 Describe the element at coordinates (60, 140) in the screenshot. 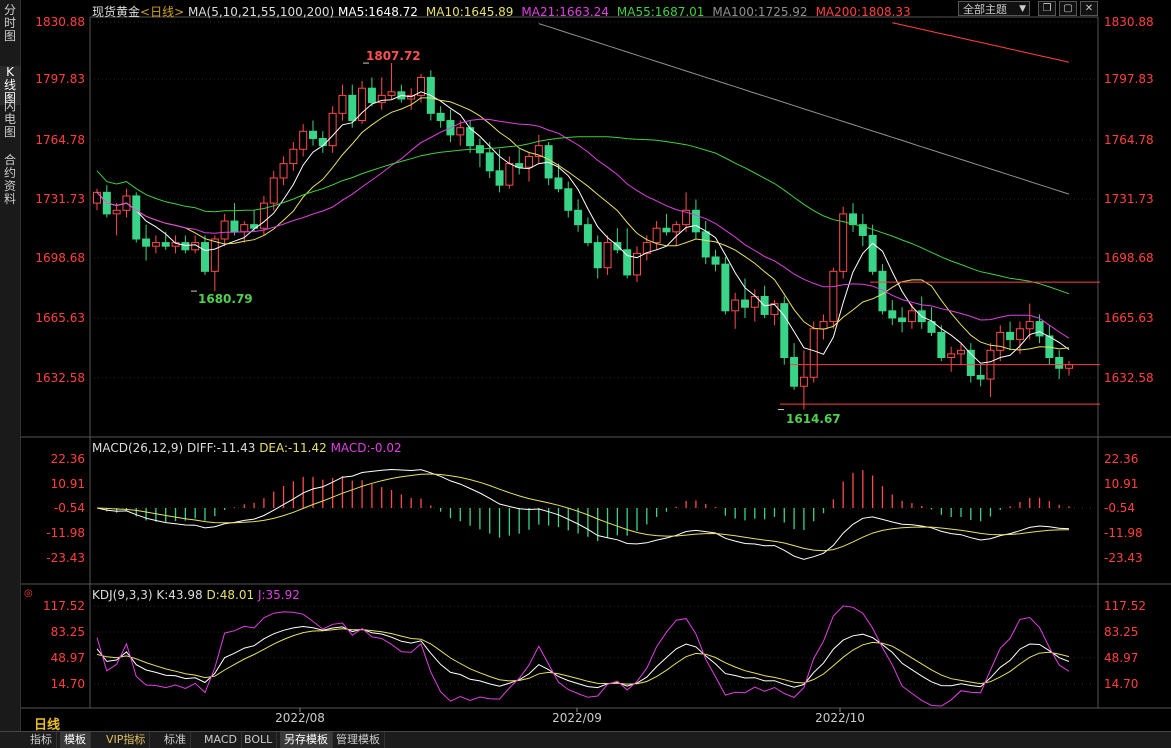

I see `price-axis-label-left: 1764.78` at that location.